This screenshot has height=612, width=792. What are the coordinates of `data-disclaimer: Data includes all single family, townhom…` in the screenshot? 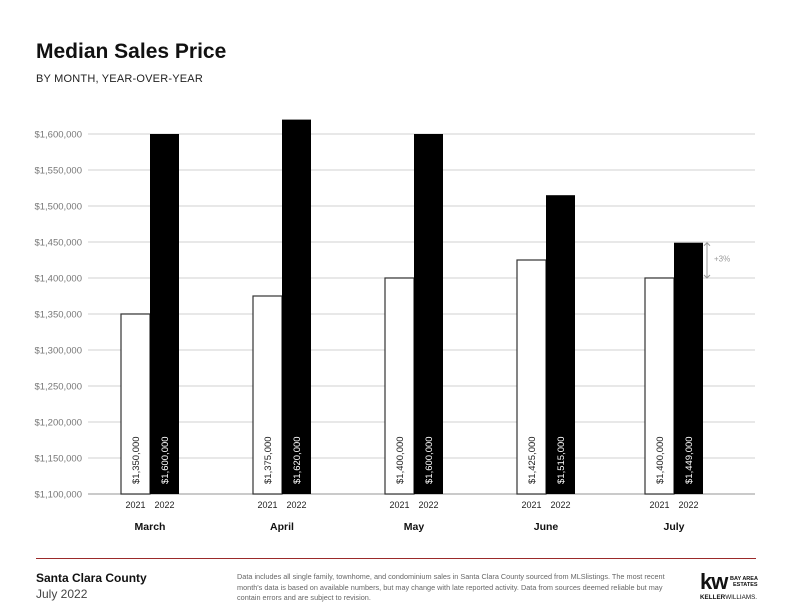 It's located at (451, 587).